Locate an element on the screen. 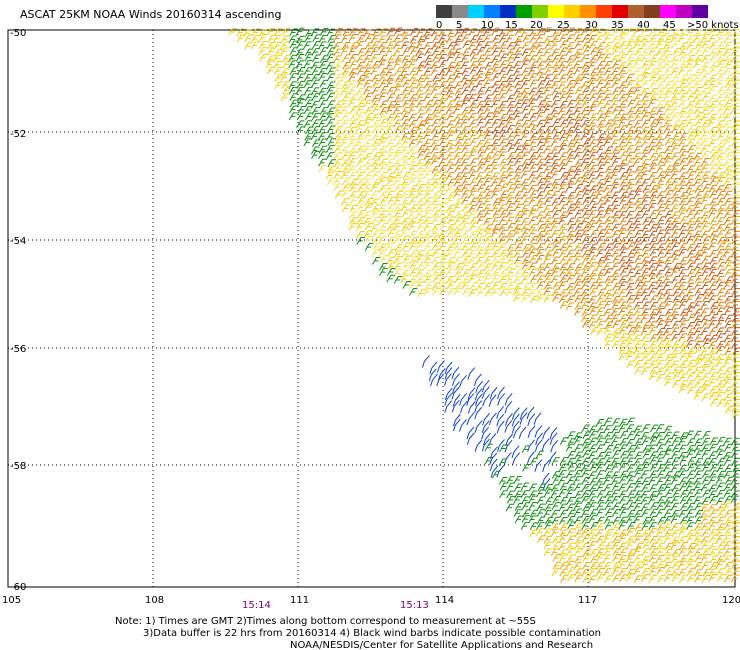 This screenshot has width=740, height=650. legend-swatch is located at coordinates (604, 11).